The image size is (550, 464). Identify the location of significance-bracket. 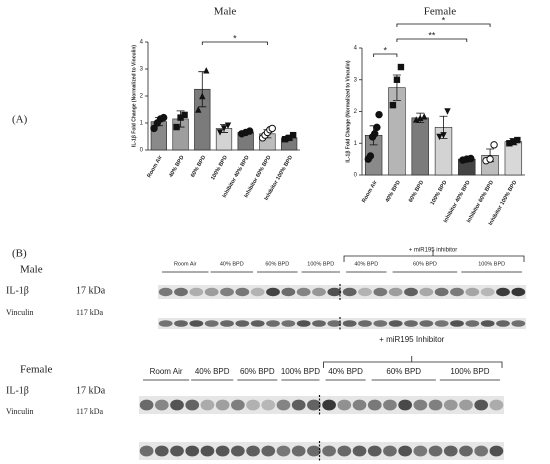
(432, 40).